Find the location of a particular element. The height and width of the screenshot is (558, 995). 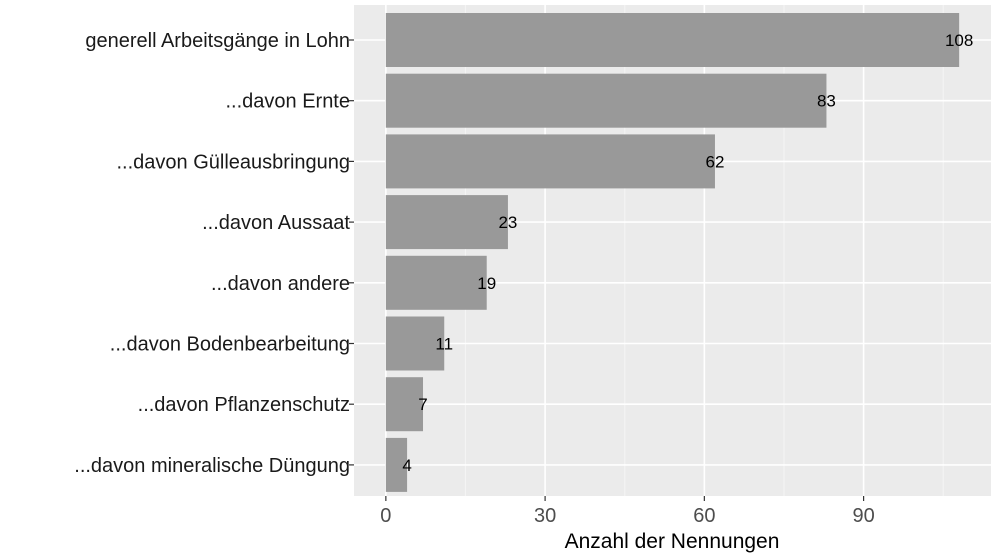

bar-value-label: 11 is located at coordinates (444, 344).